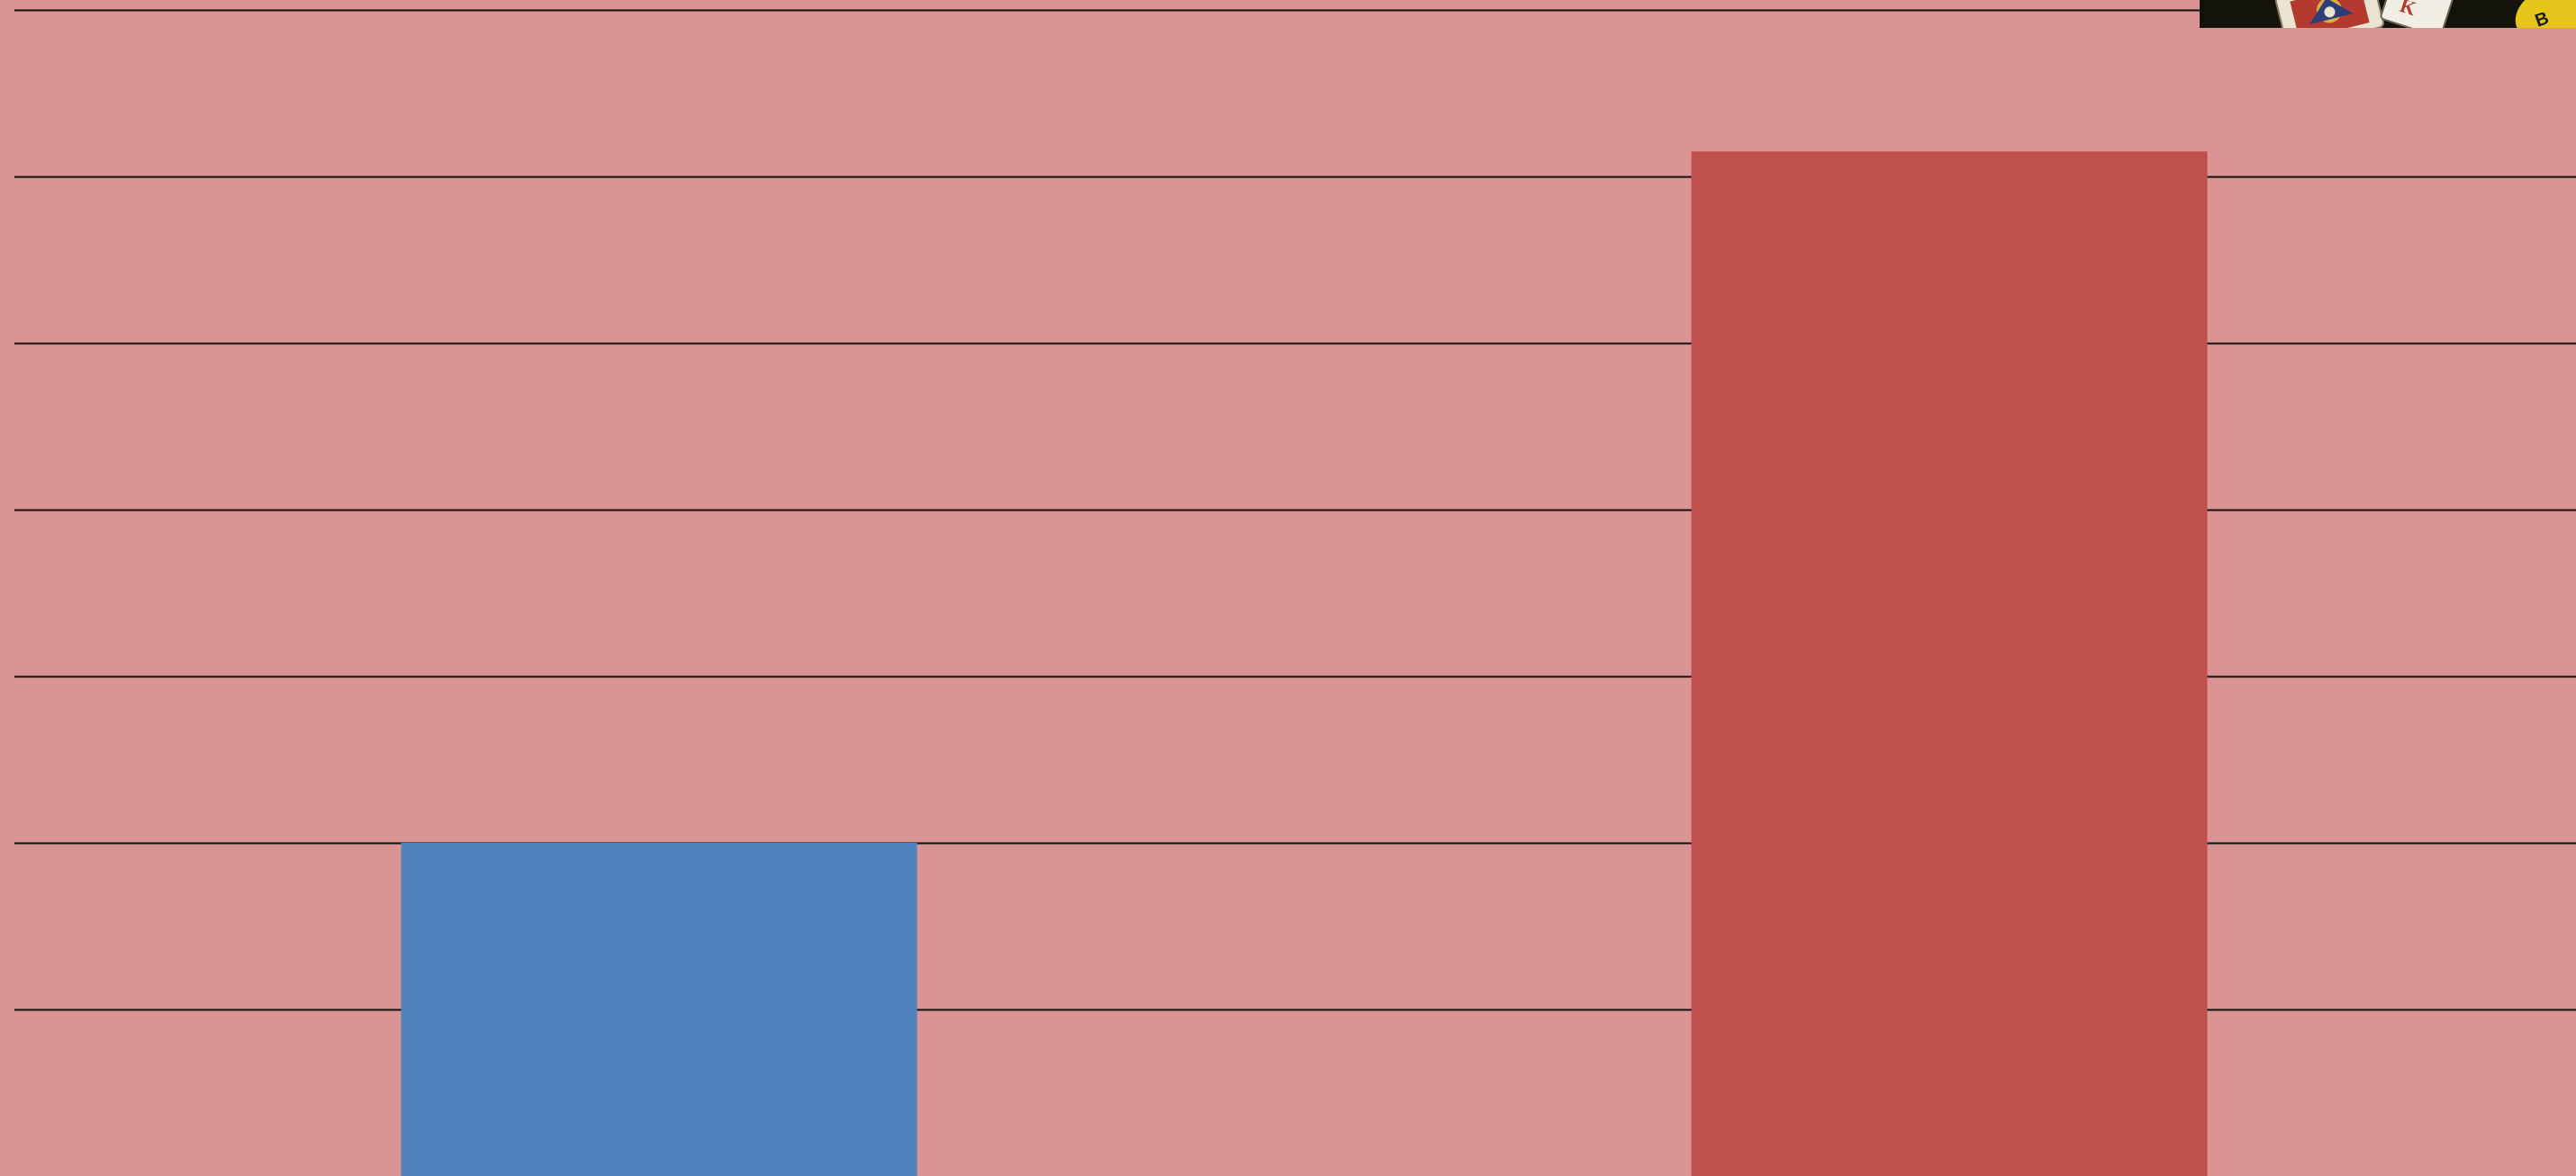  I want to click on playing-card-thumbnail-icon: K B, so click(2388, 14).